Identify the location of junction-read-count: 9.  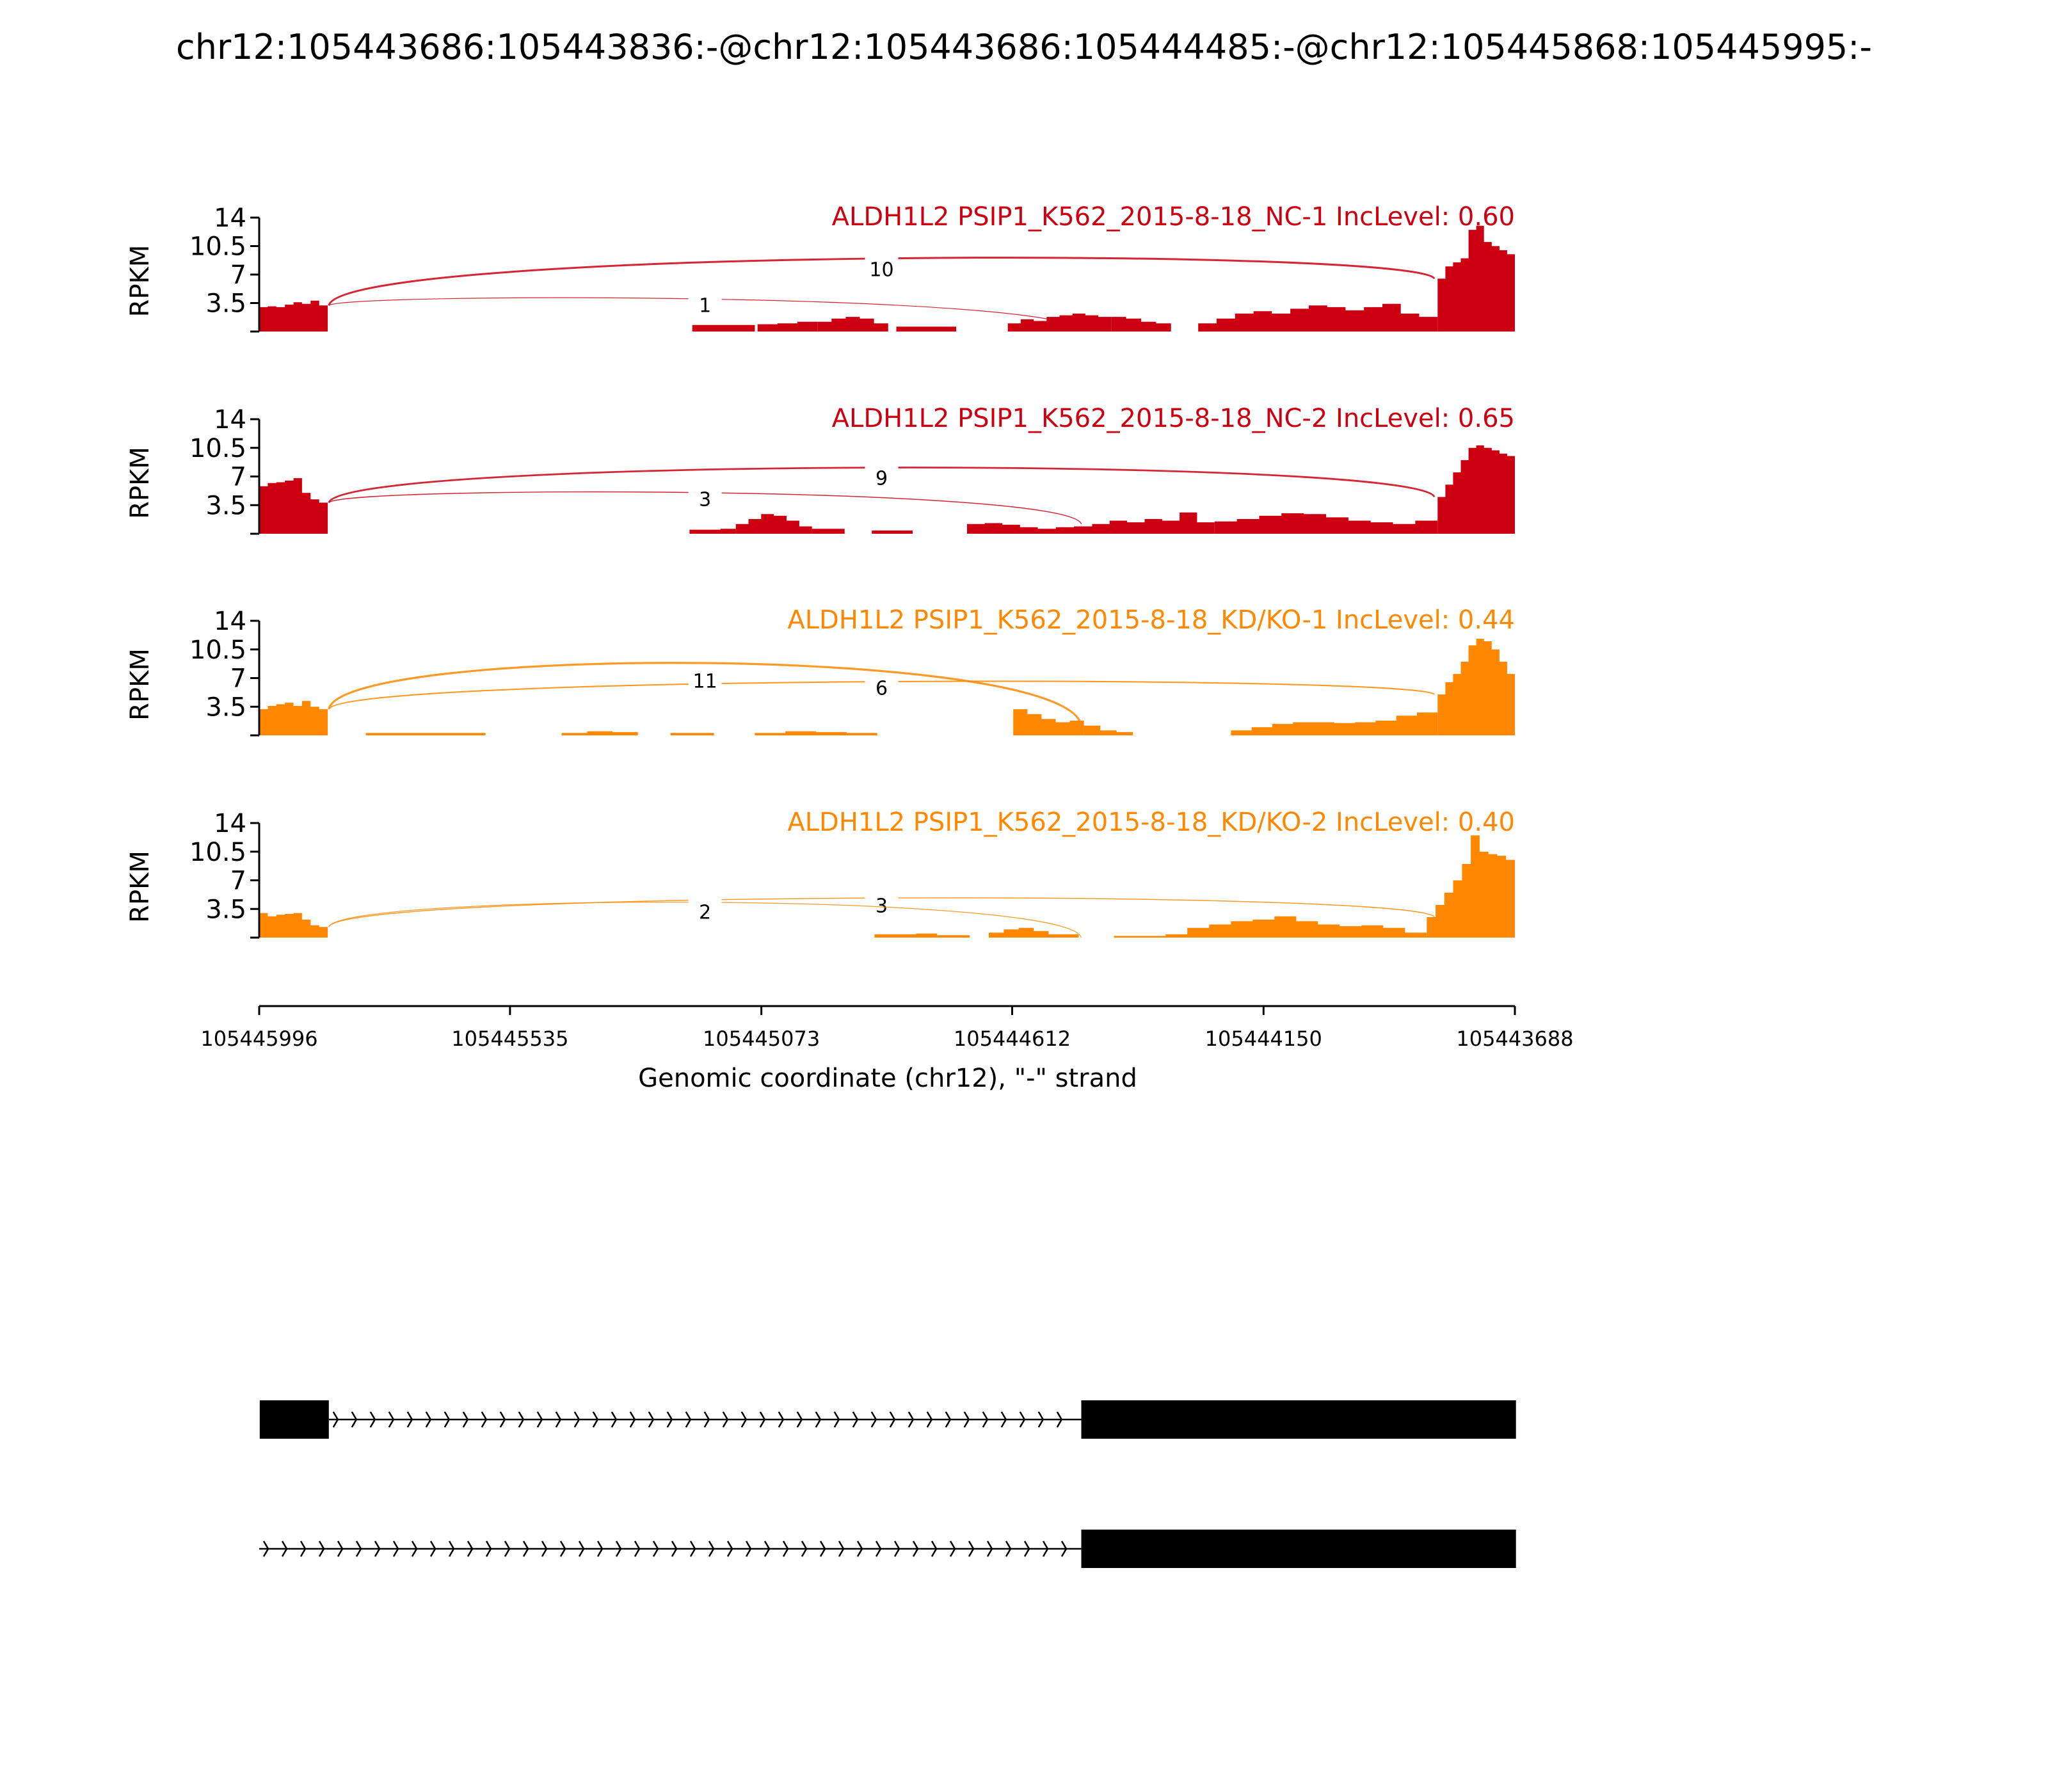
(882, 478).